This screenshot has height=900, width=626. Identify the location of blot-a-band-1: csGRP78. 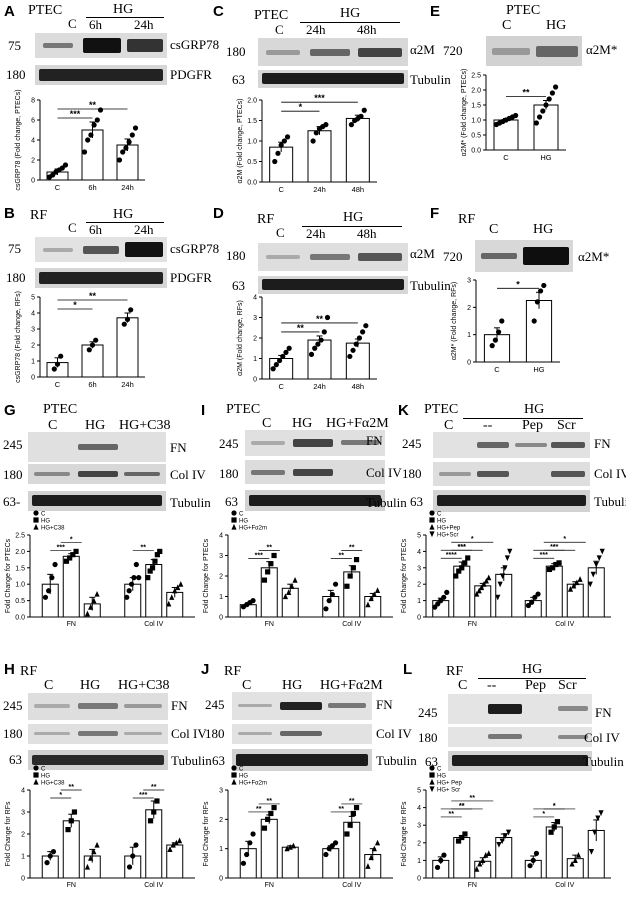
(195, 44).